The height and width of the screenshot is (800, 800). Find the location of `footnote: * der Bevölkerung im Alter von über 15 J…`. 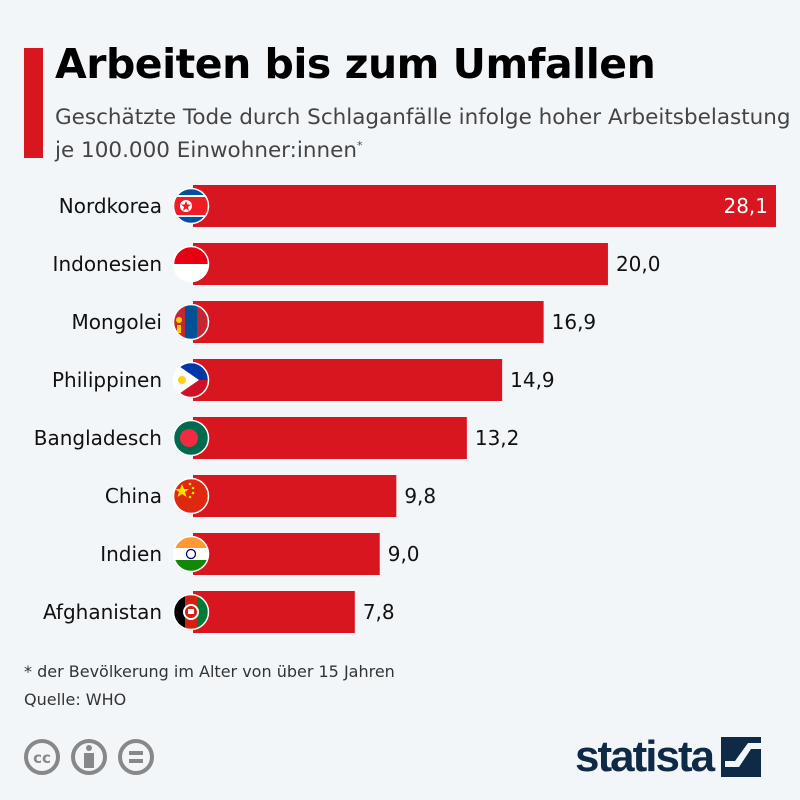

footnote: * der Bevölkerung im Alter von über 15 J… is located at coordinates (209, 671).